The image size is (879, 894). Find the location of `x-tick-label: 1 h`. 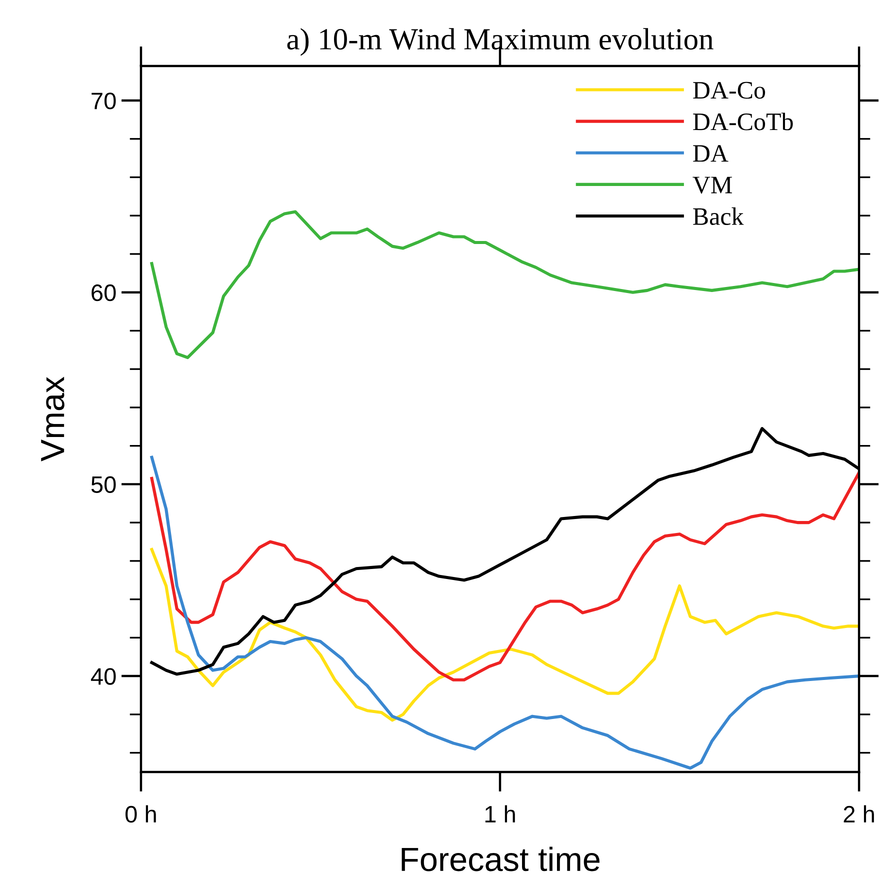

x-tick-label: 1 h is located at coordinates (500, 813).